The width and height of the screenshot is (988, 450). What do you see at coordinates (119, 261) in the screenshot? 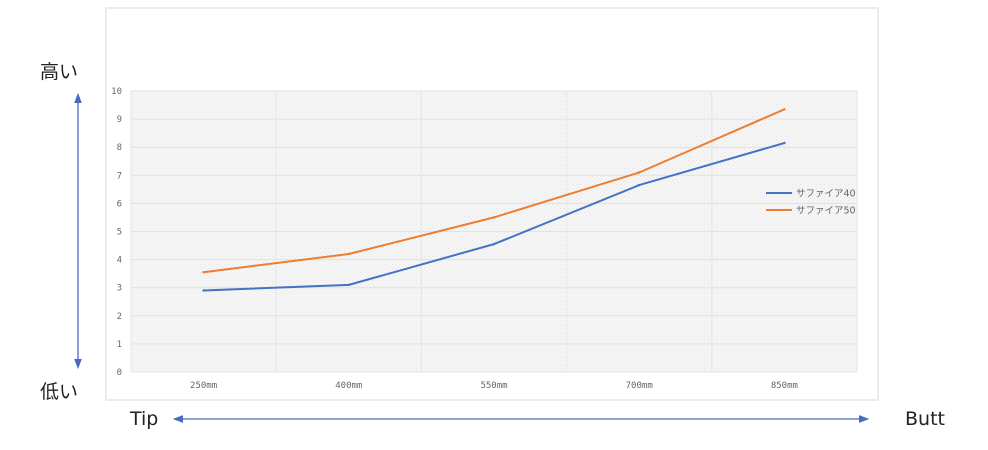
I see `y-tick-label: 4` at bounding box center [119, 261].